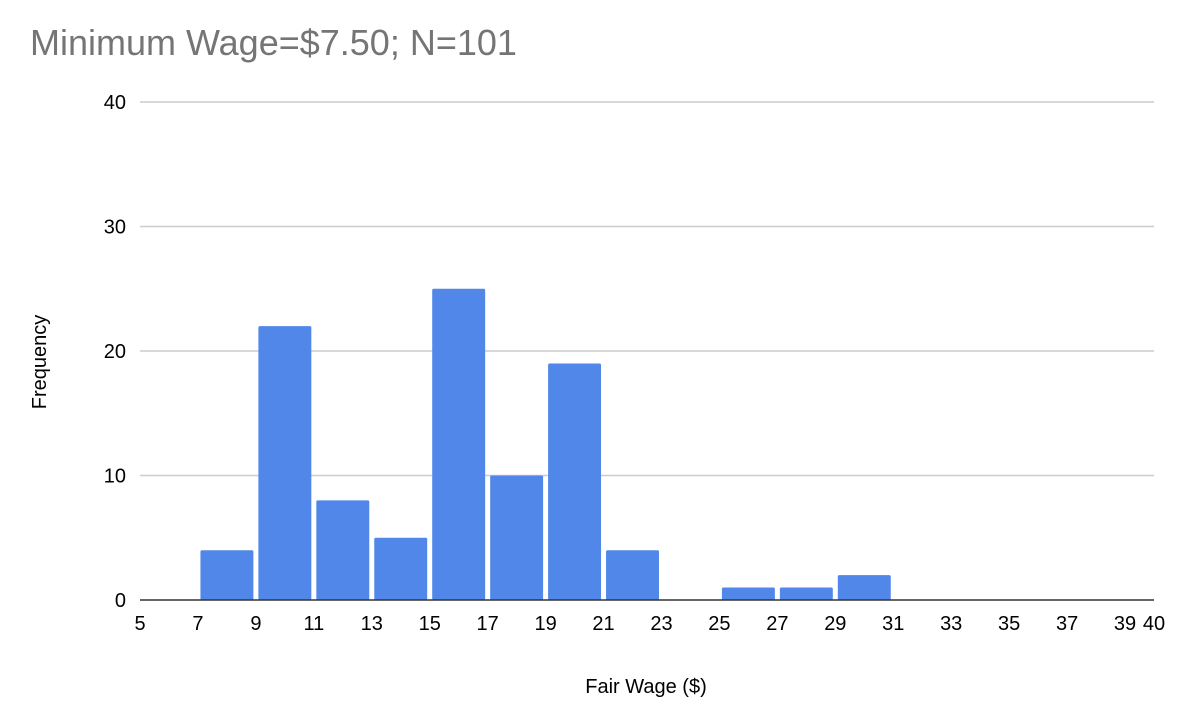  Describe the element at coordinates (951, 624) in the screenshot. I see `x-tick-label: 33` at that location.